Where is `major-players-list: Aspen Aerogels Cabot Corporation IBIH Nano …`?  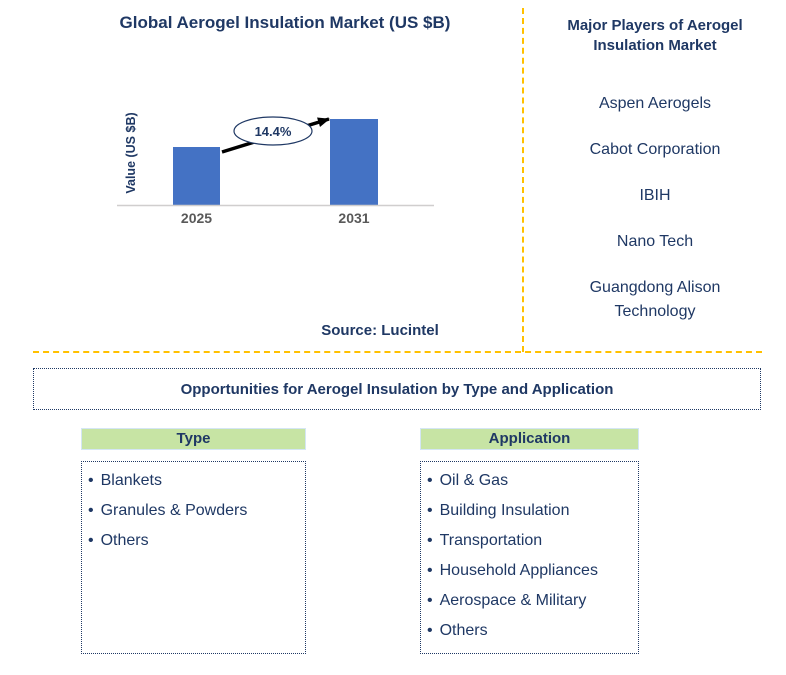
major-players-list: Aspen Aerogels Cabot Corporation IBIH Nano … is located at coordinates (655, 208).